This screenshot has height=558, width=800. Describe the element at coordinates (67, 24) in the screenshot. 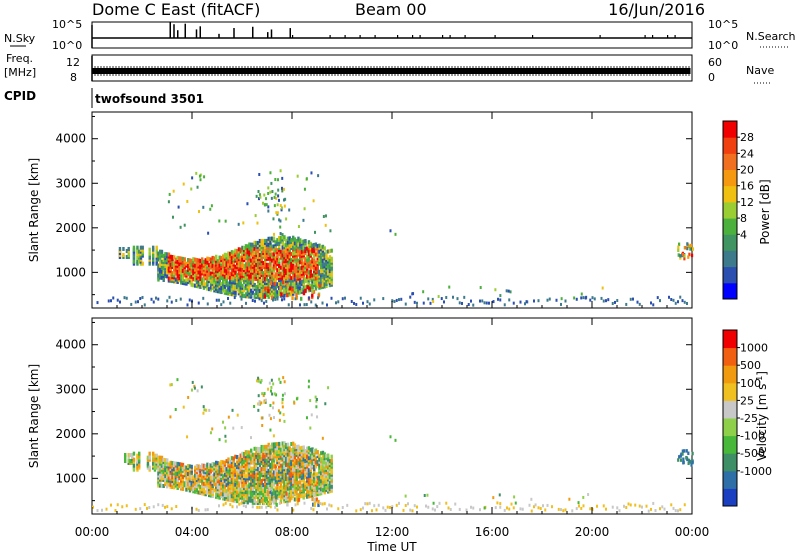

I see `nsky-tick-top: 10^5` at that location.